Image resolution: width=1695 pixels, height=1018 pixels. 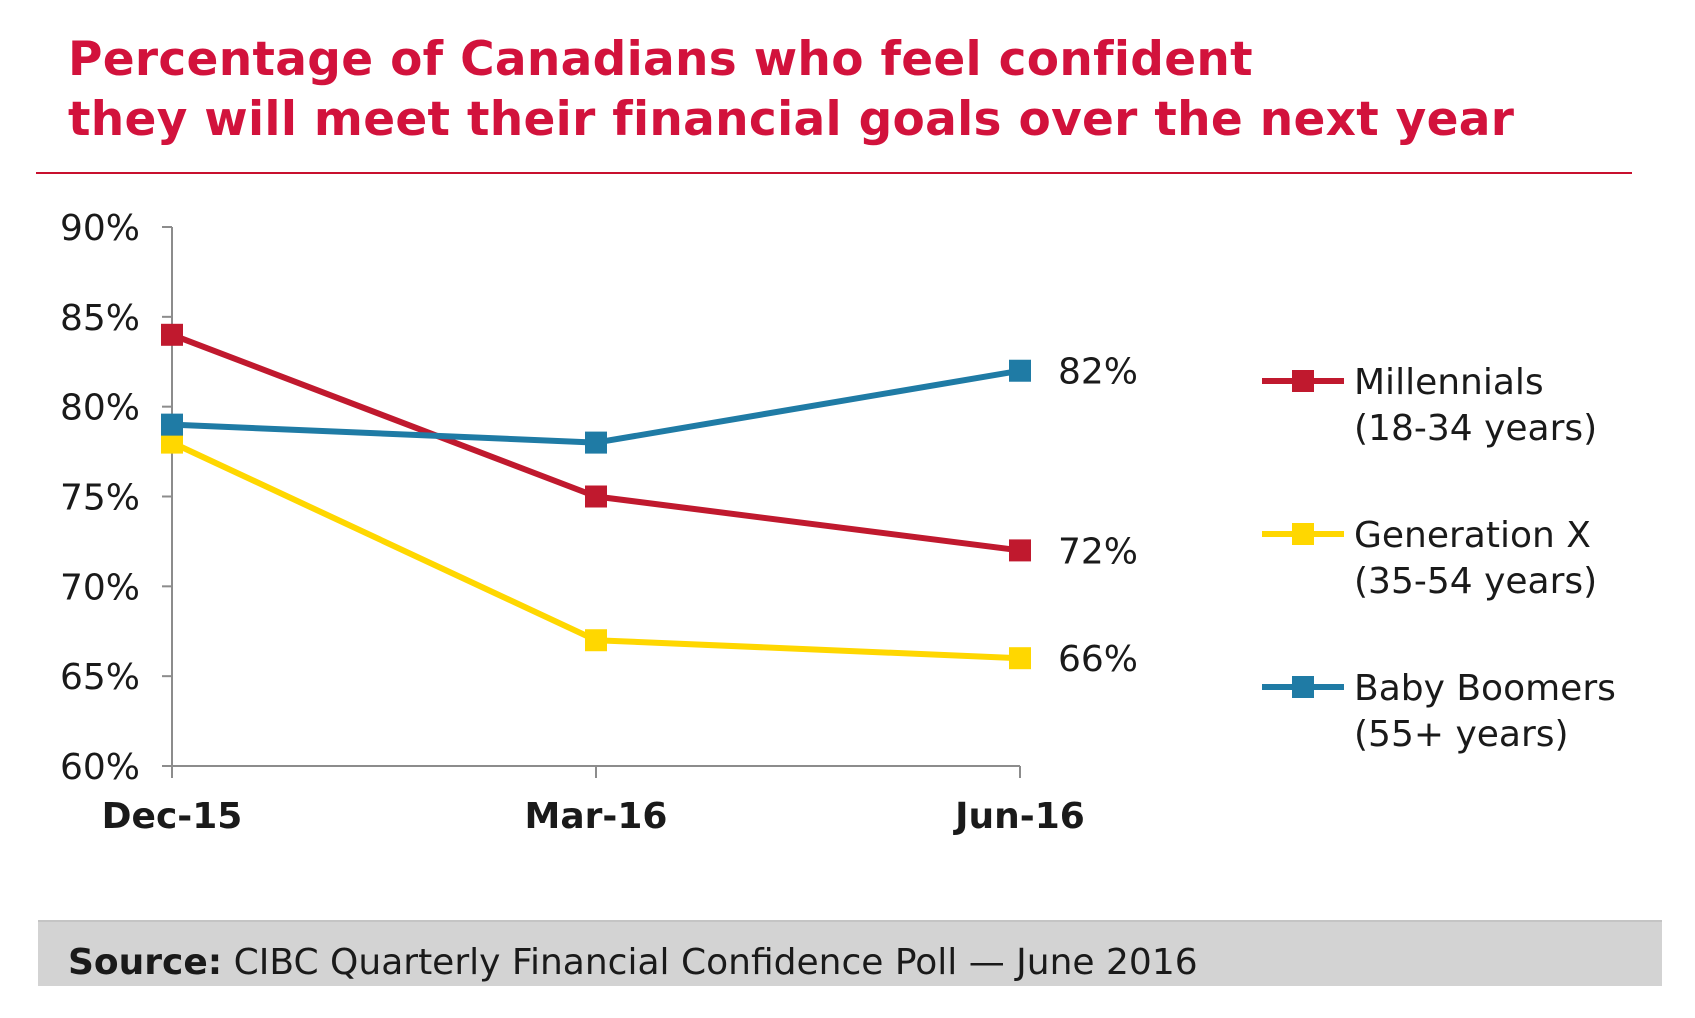 What do you see at coordinates (596, 550) in the screenshot?
I see `series-line-genx` at bounding box center [596, 550].